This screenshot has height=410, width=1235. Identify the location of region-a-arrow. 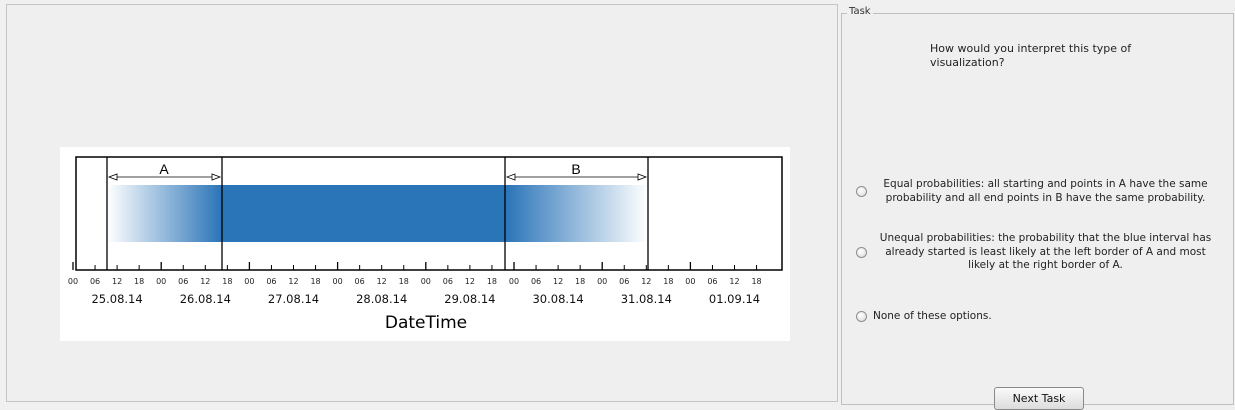
(164, 177).